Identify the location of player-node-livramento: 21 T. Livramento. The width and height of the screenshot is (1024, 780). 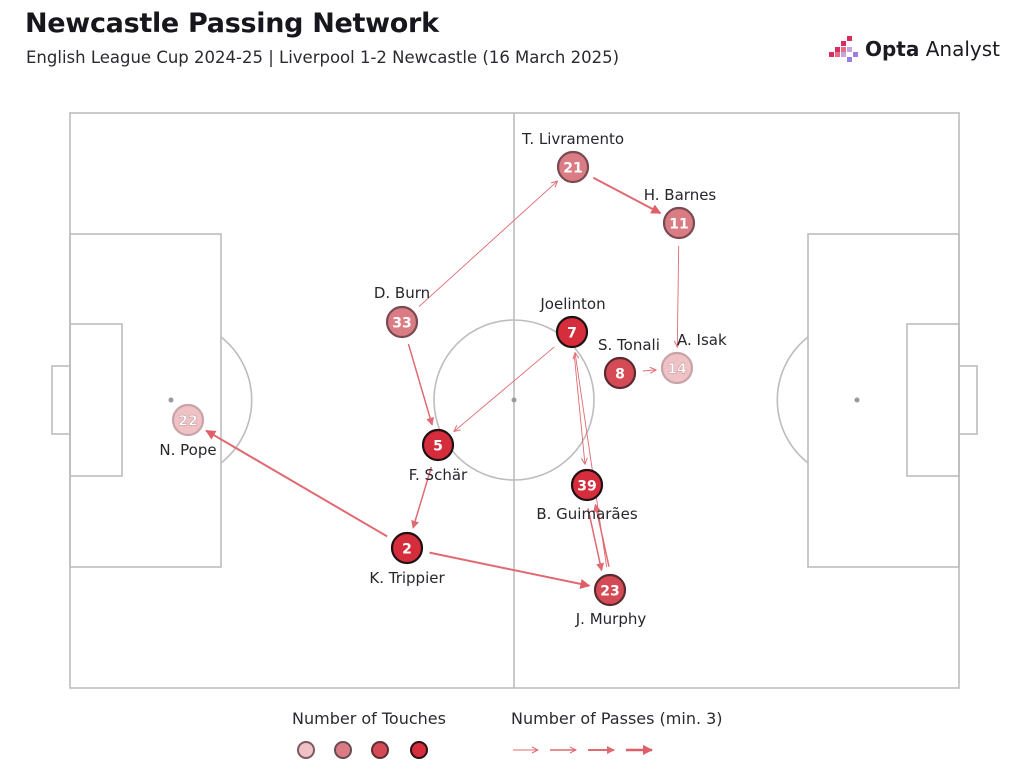
(572, 157).